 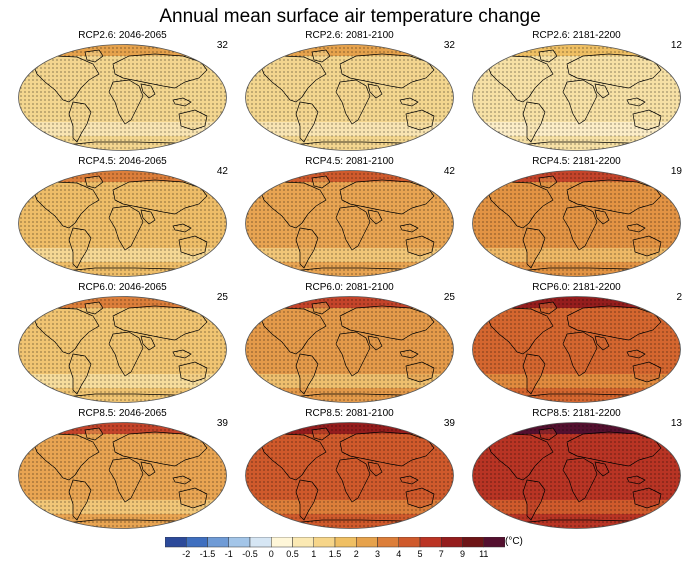 I want to click on colorbar-tick-label: 9, so click(x=462, y=554).